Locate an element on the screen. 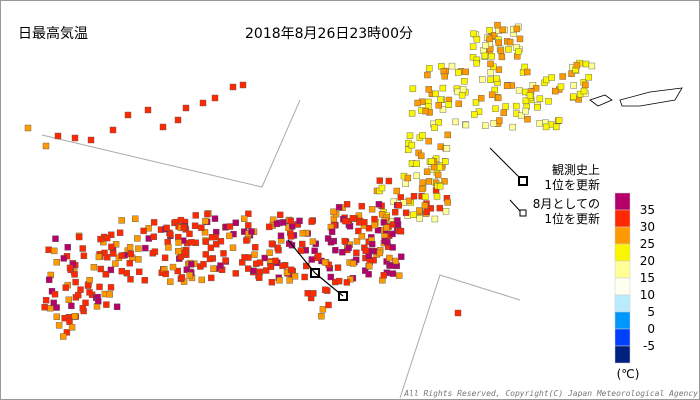 This screenshot has width=700, height=400. legend-unit: (℃) is located at coordinates (628, 374).